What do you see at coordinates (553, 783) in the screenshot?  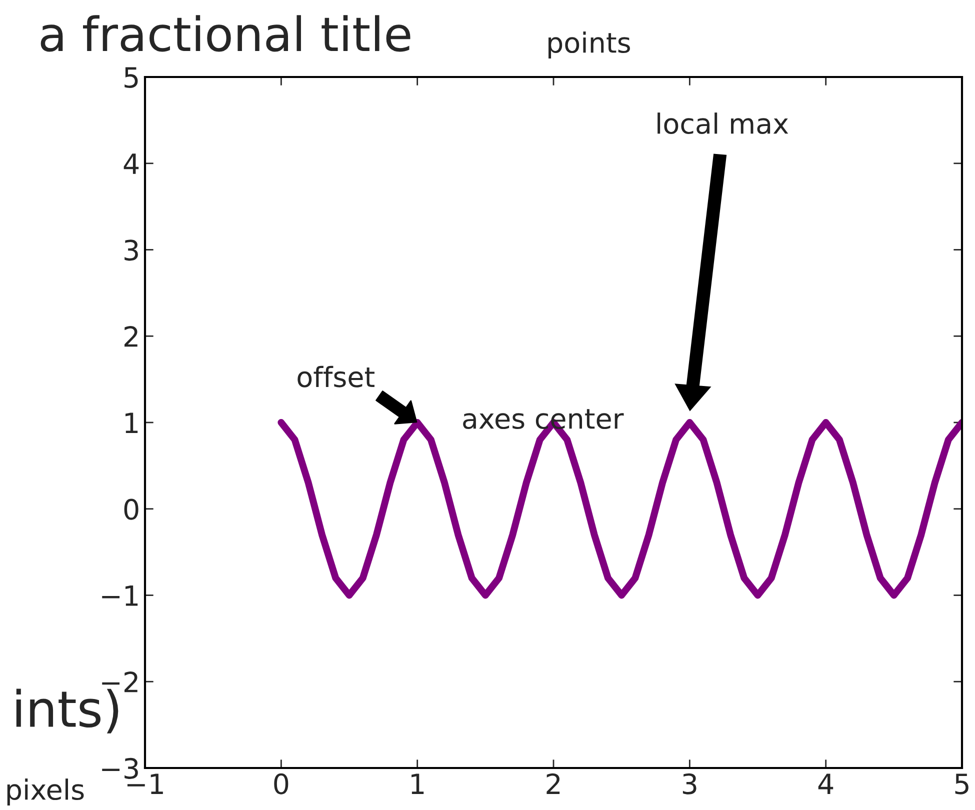 I see `x-tick-label: 2` at bounding box center [553, 783].